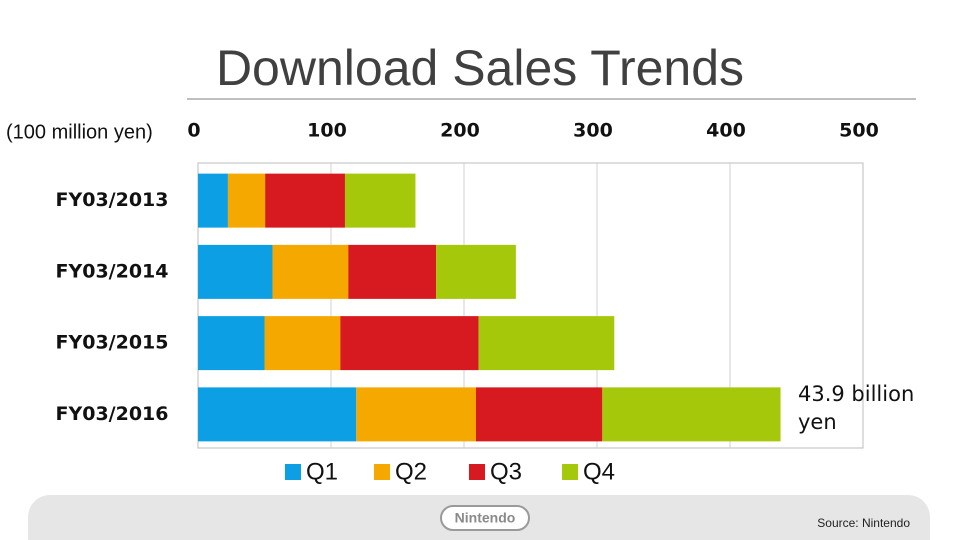 This screenshot has height=540, width=960. What do you see at coordinates (460, 131) in the screenshot?
I see `x-tick-label: 200` at bounding box center [460, 131].